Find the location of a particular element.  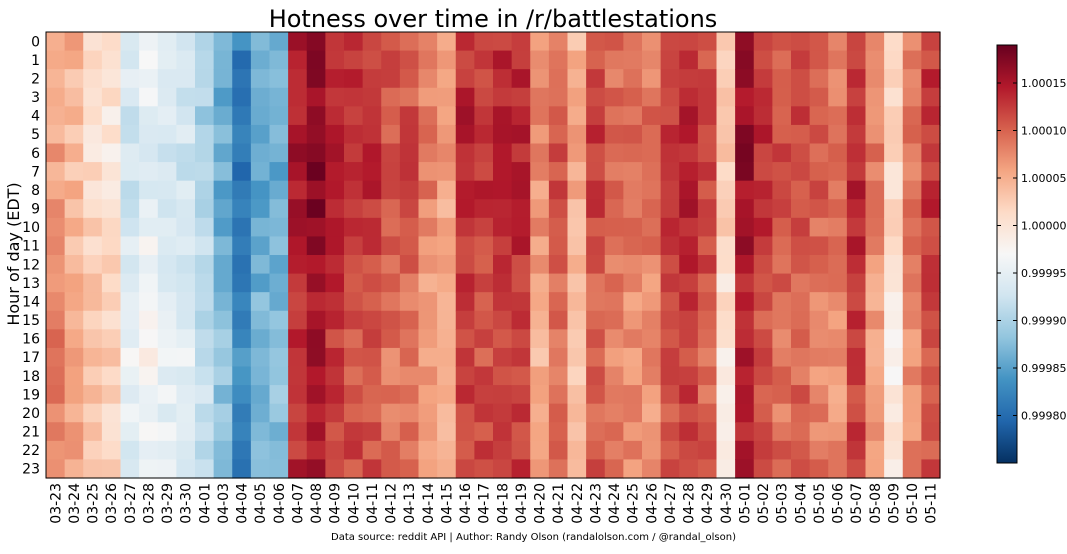

y-tick-label: 22 is located at coordinates (31, 451).